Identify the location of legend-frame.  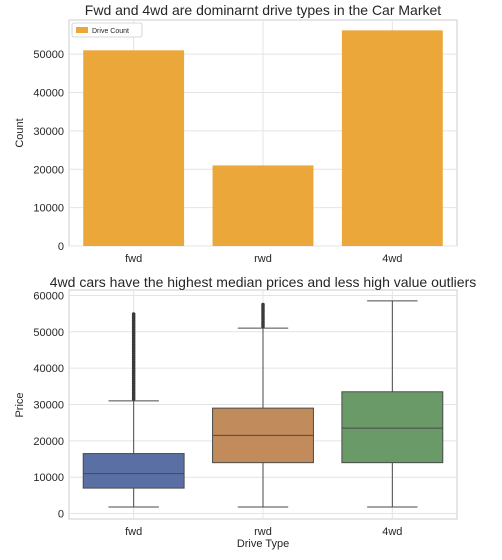
(107, 30).